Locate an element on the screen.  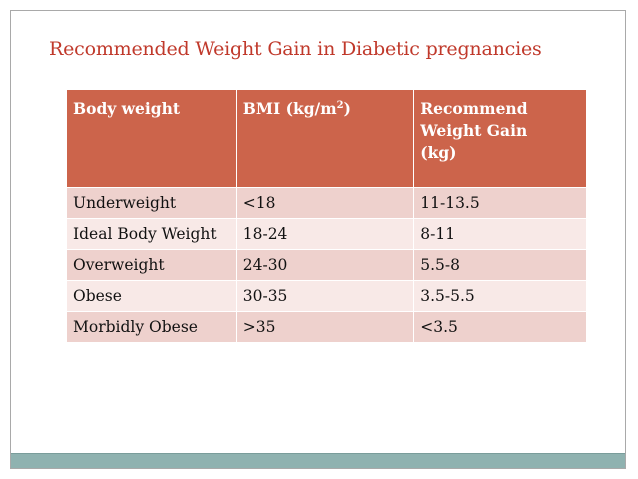
header-bmi-prefix: BMI (kg/m is located at coordinates (289, 108).